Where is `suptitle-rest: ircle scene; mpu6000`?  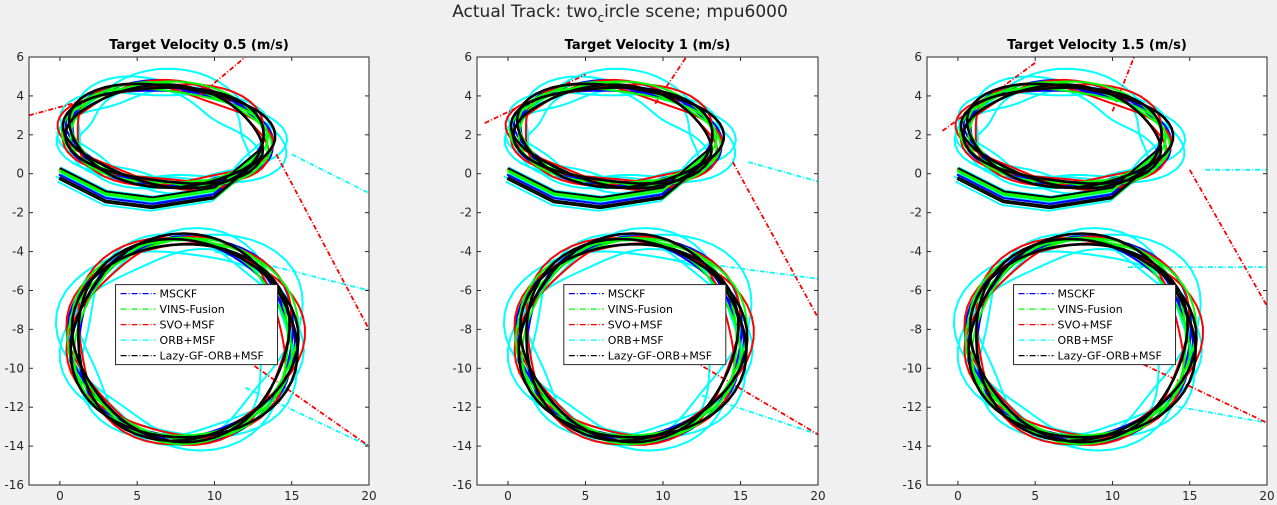
suptitle-rest: ircle scene; mpu6000 is located at coordinates (696, 12).